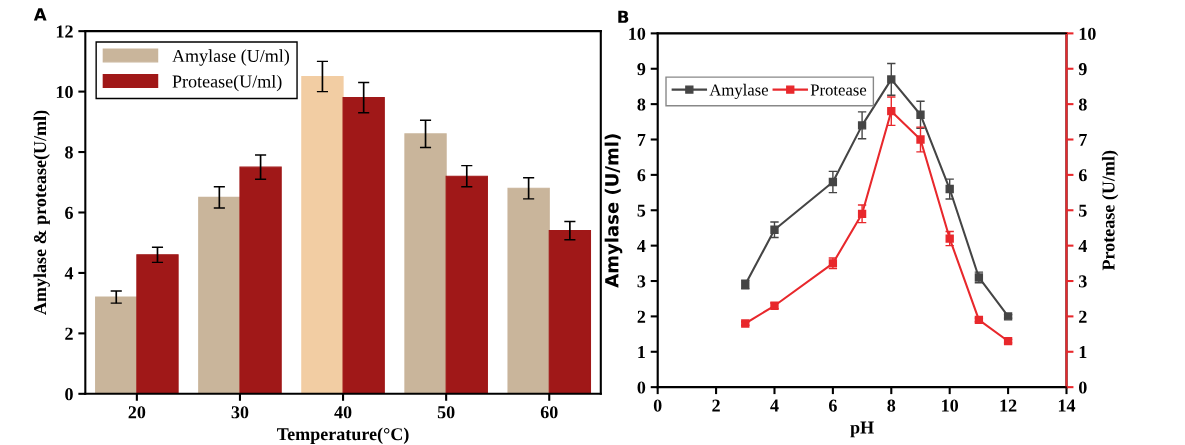  I want to click on y-axis-title: Amylase (U/ml), so click(613, 211).